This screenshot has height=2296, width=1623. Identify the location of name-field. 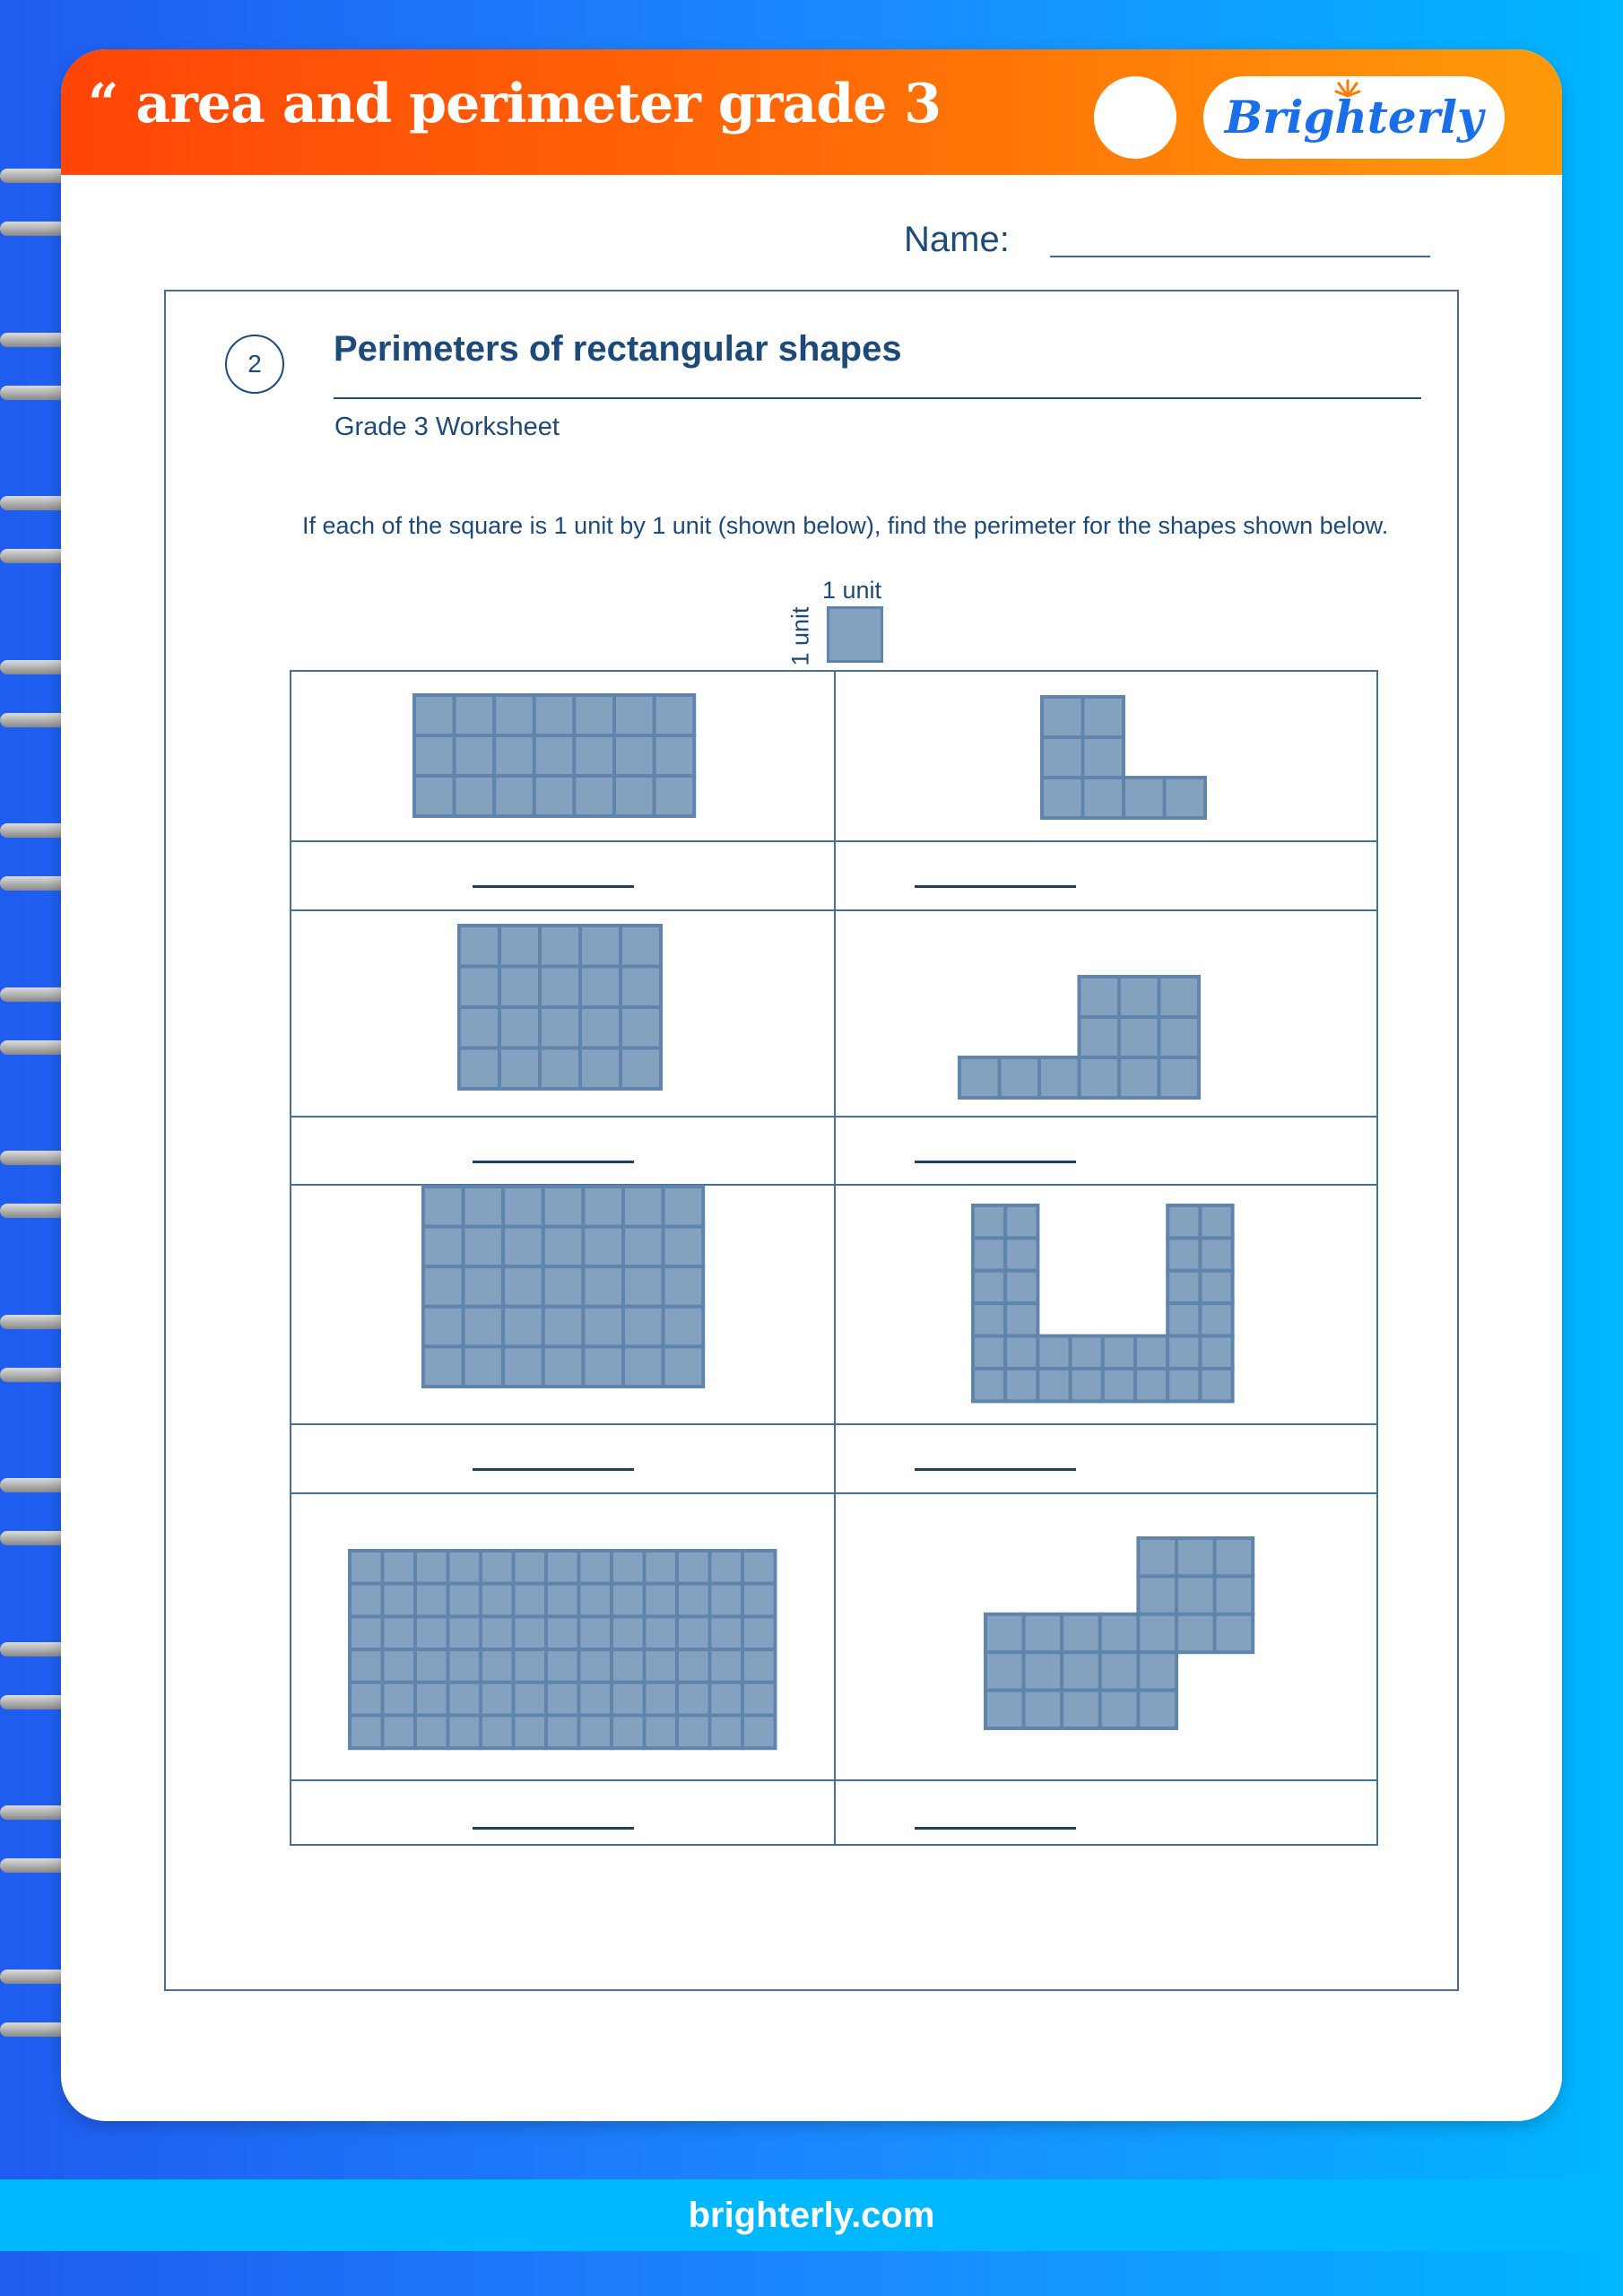
(1240, 256).